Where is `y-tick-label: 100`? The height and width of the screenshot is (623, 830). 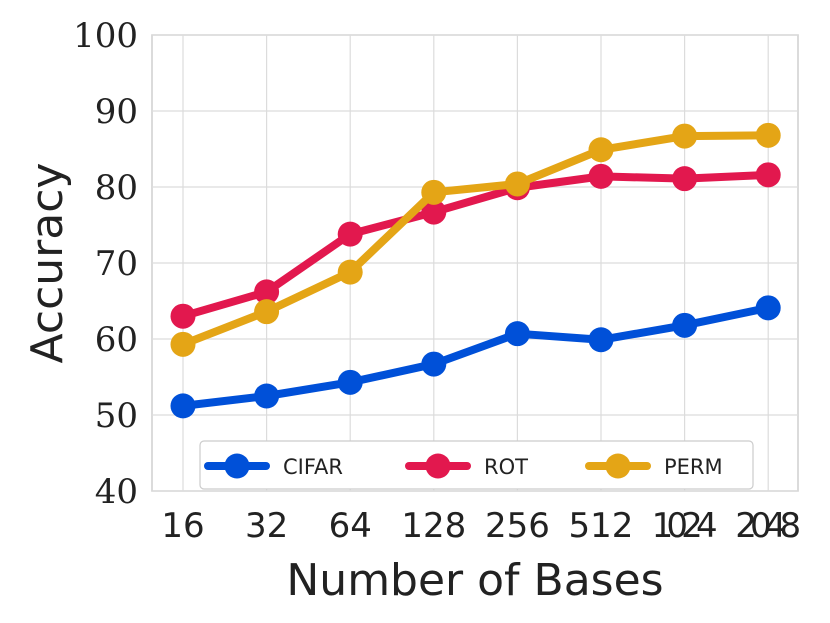
y-tick-label: 100 is located at coordinates (105, 36).